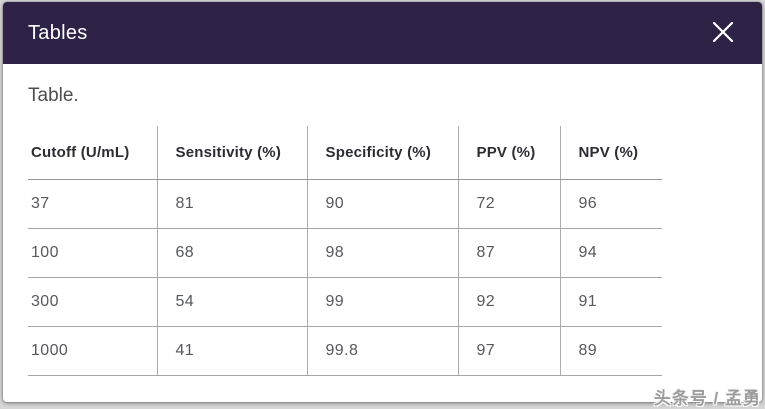  Describe the element at coordinates (92, 302) in the screenshot. I see `table-cell: 300` at that location.